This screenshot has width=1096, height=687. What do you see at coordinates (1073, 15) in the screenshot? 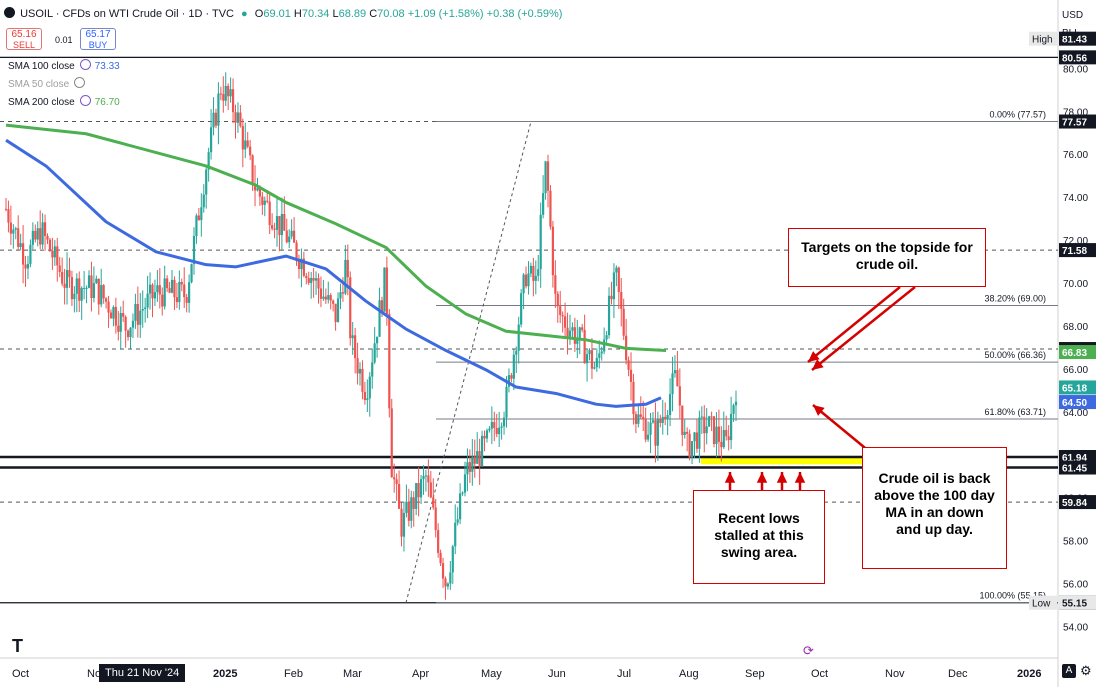
I see `currency-label: USD` at bounding box center [1073, 15].